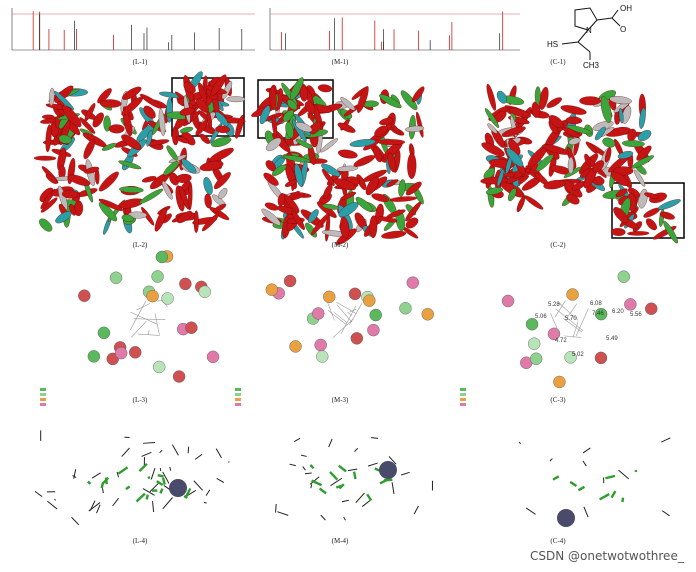  Describe the element at coordinates (648, 210) in the screenshot. I see `zoom-box` at that location.